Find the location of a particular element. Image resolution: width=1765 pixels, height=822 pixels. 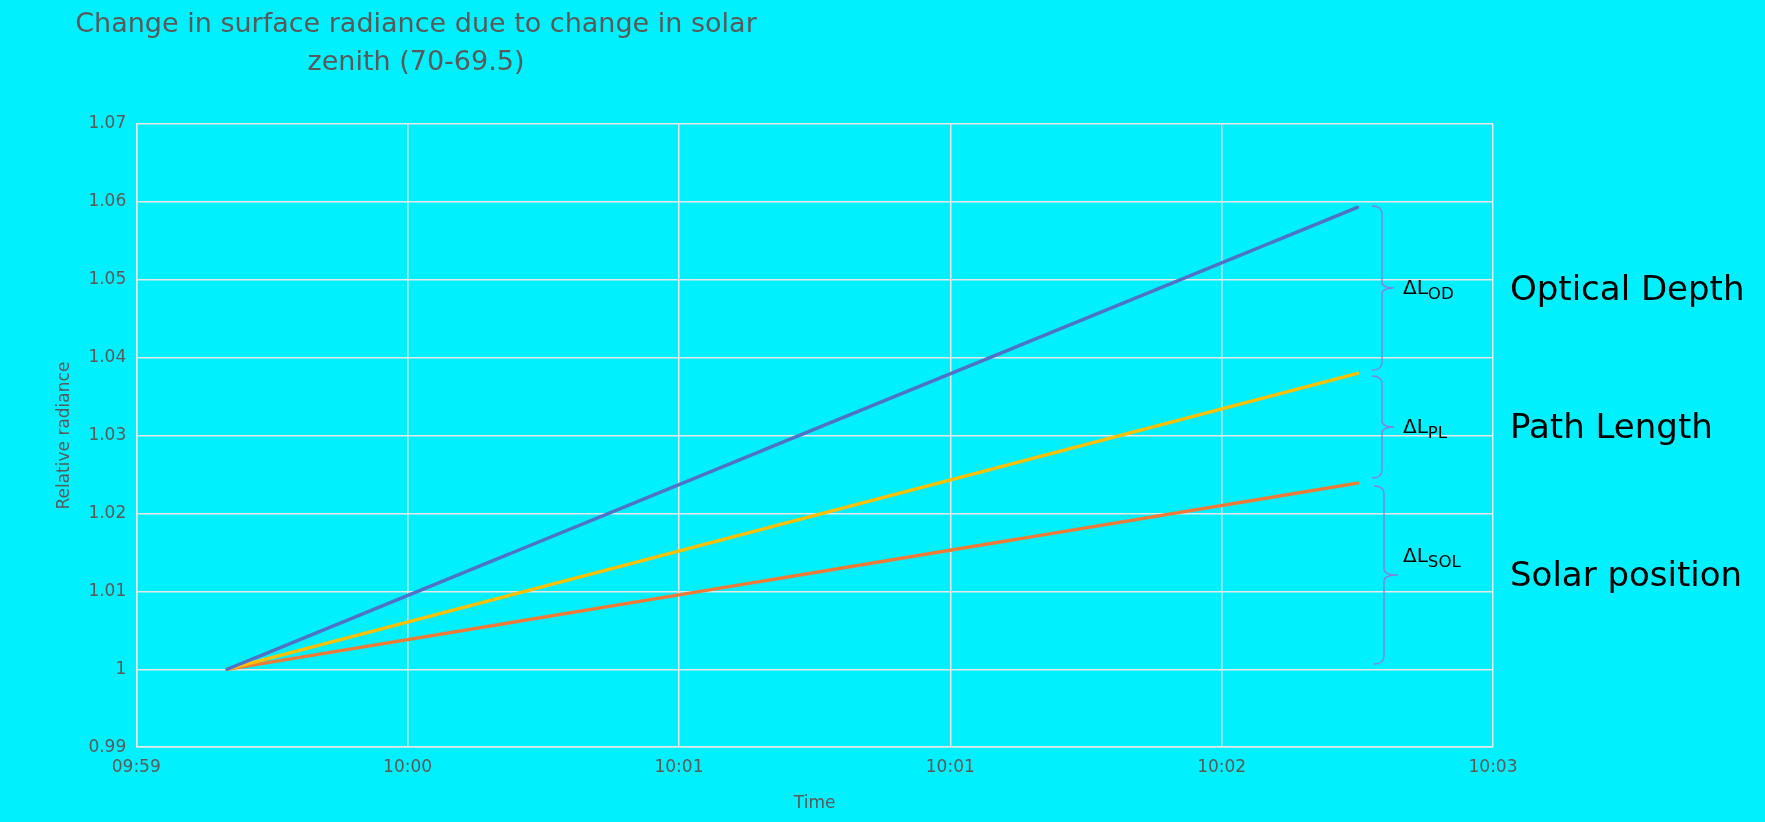

y-tick-label: 1.04 is located at coordinates (107, 356).